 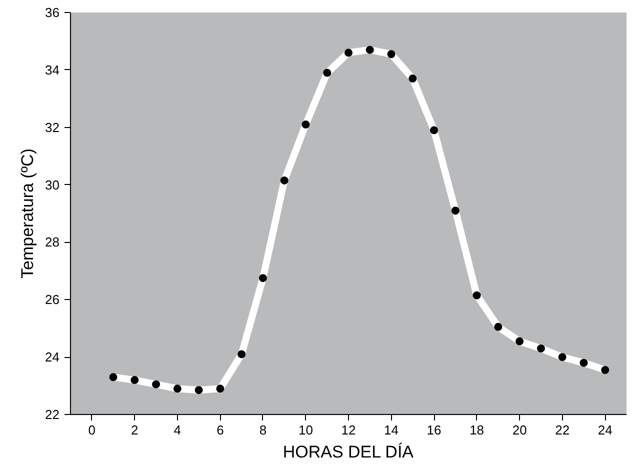 What do you see at coordinates (134, 430) in the screenshot?
I see `x-tick-label: 2` at bounding box center [134, 430].